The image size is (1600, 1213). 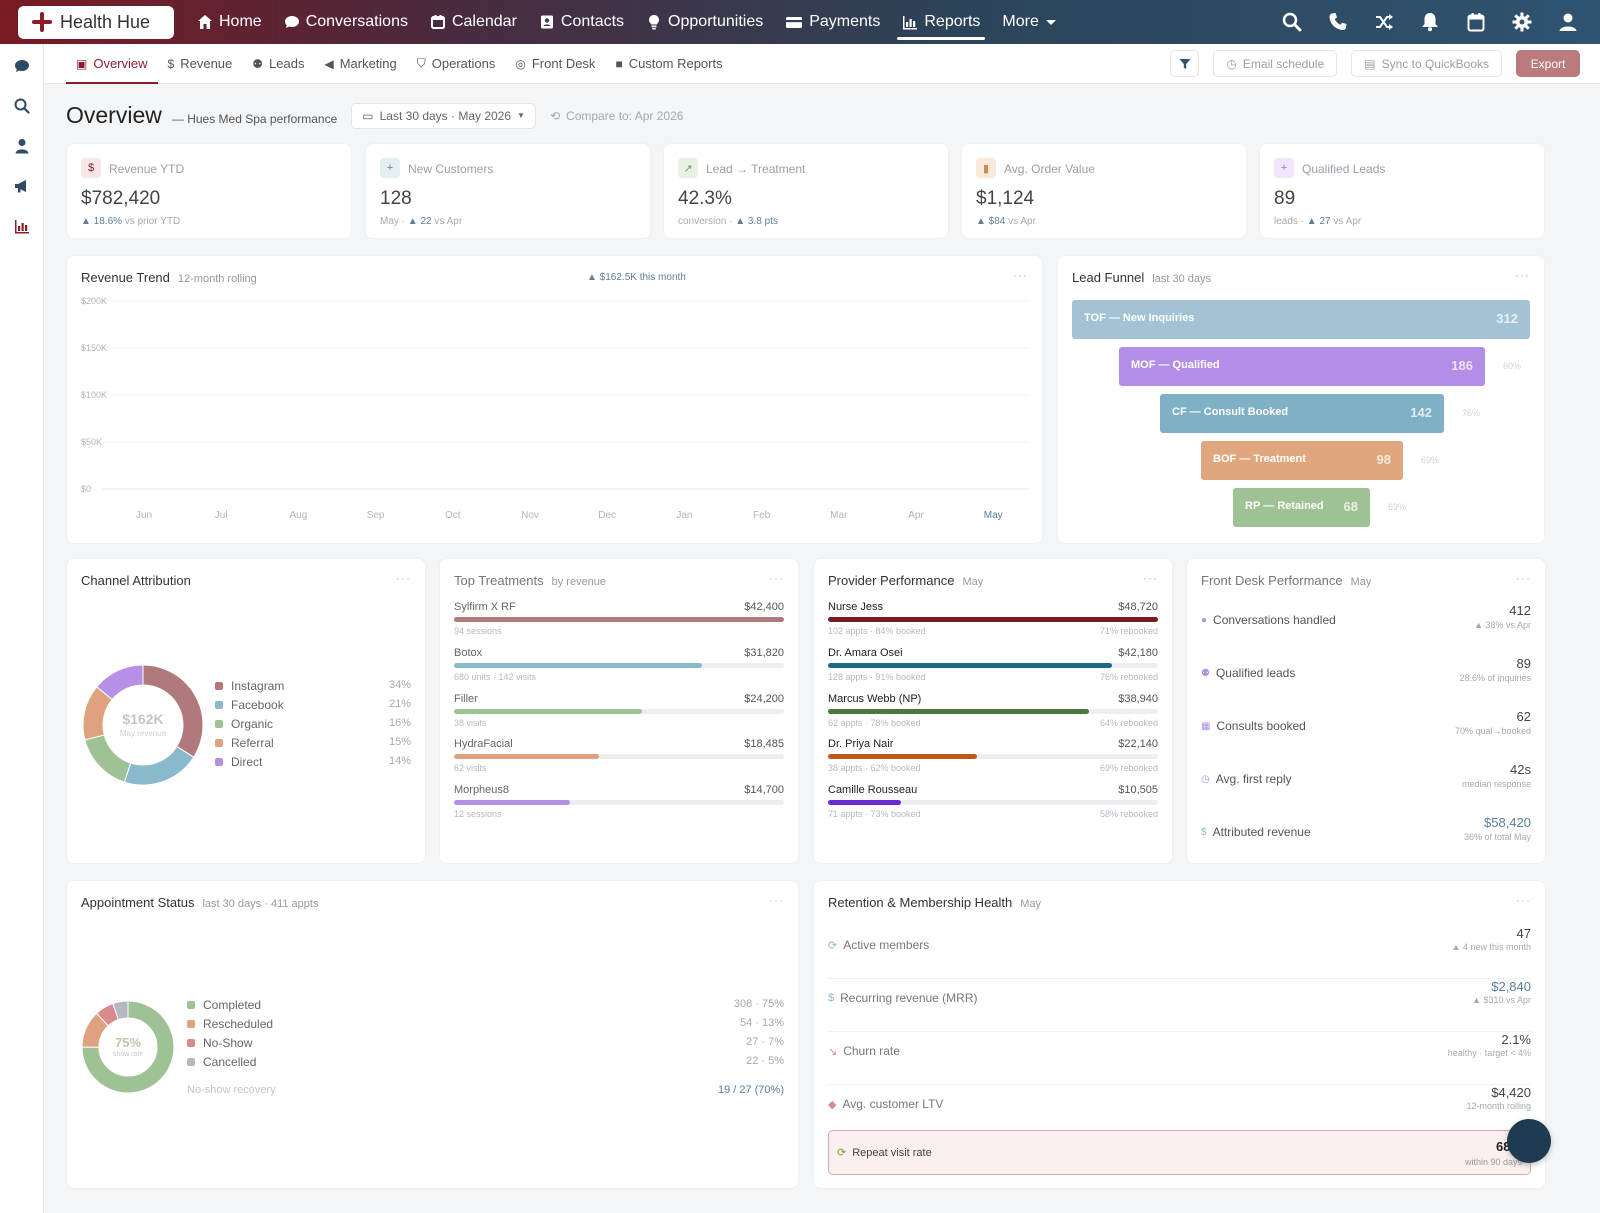 I want to click on gear-icon, so click(x=1522, y=22).